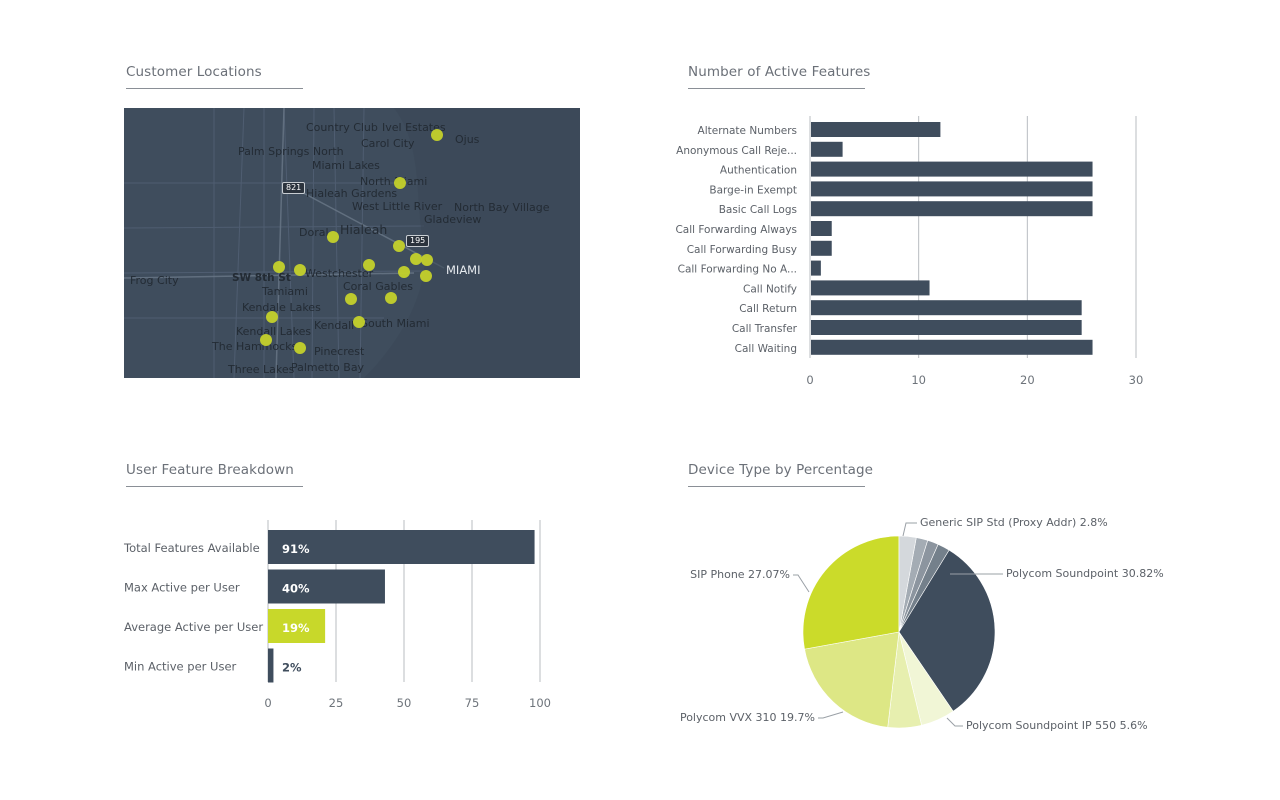 The width and height of the screenshot is (1280, 800). Describe the element at coordinates (352, 193) in the screenshot. I see `map-label: Hialeah Gardens` at that location.